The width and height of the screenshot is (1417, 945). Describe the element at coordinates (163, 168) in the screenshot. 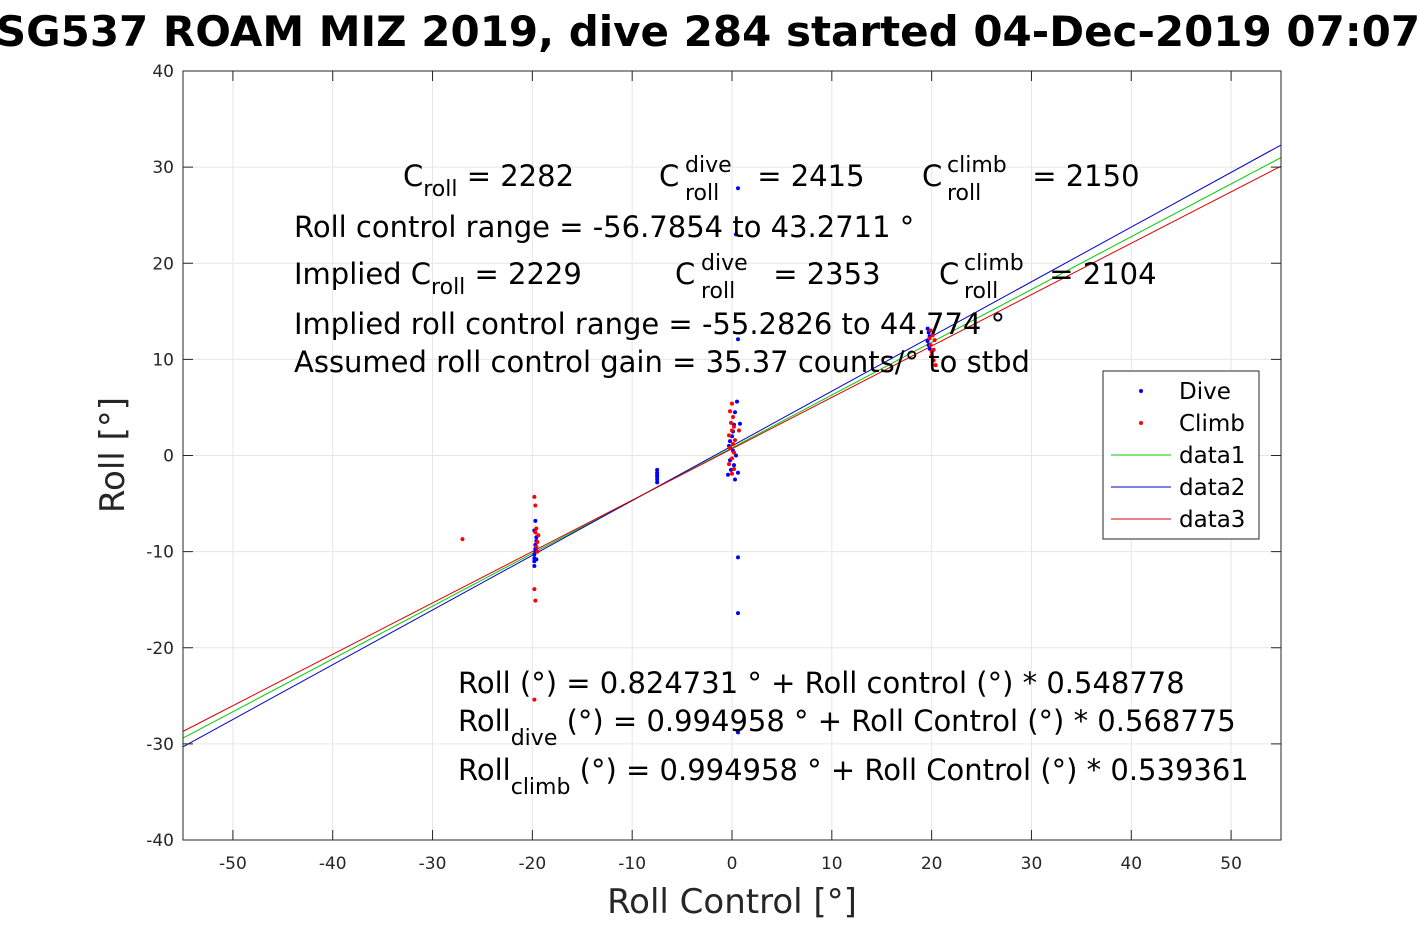

I see `y-tick-label: 30` at that location.